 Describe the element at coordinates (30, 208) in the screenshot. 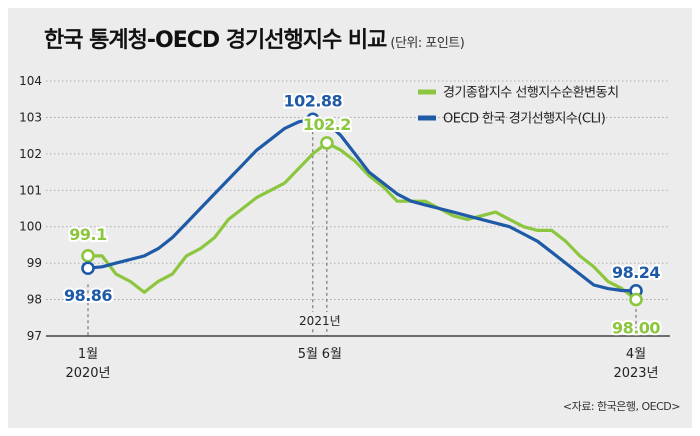

I see `y-axis-ticks: 97 98 99 100 101 102 103 104` at that location.